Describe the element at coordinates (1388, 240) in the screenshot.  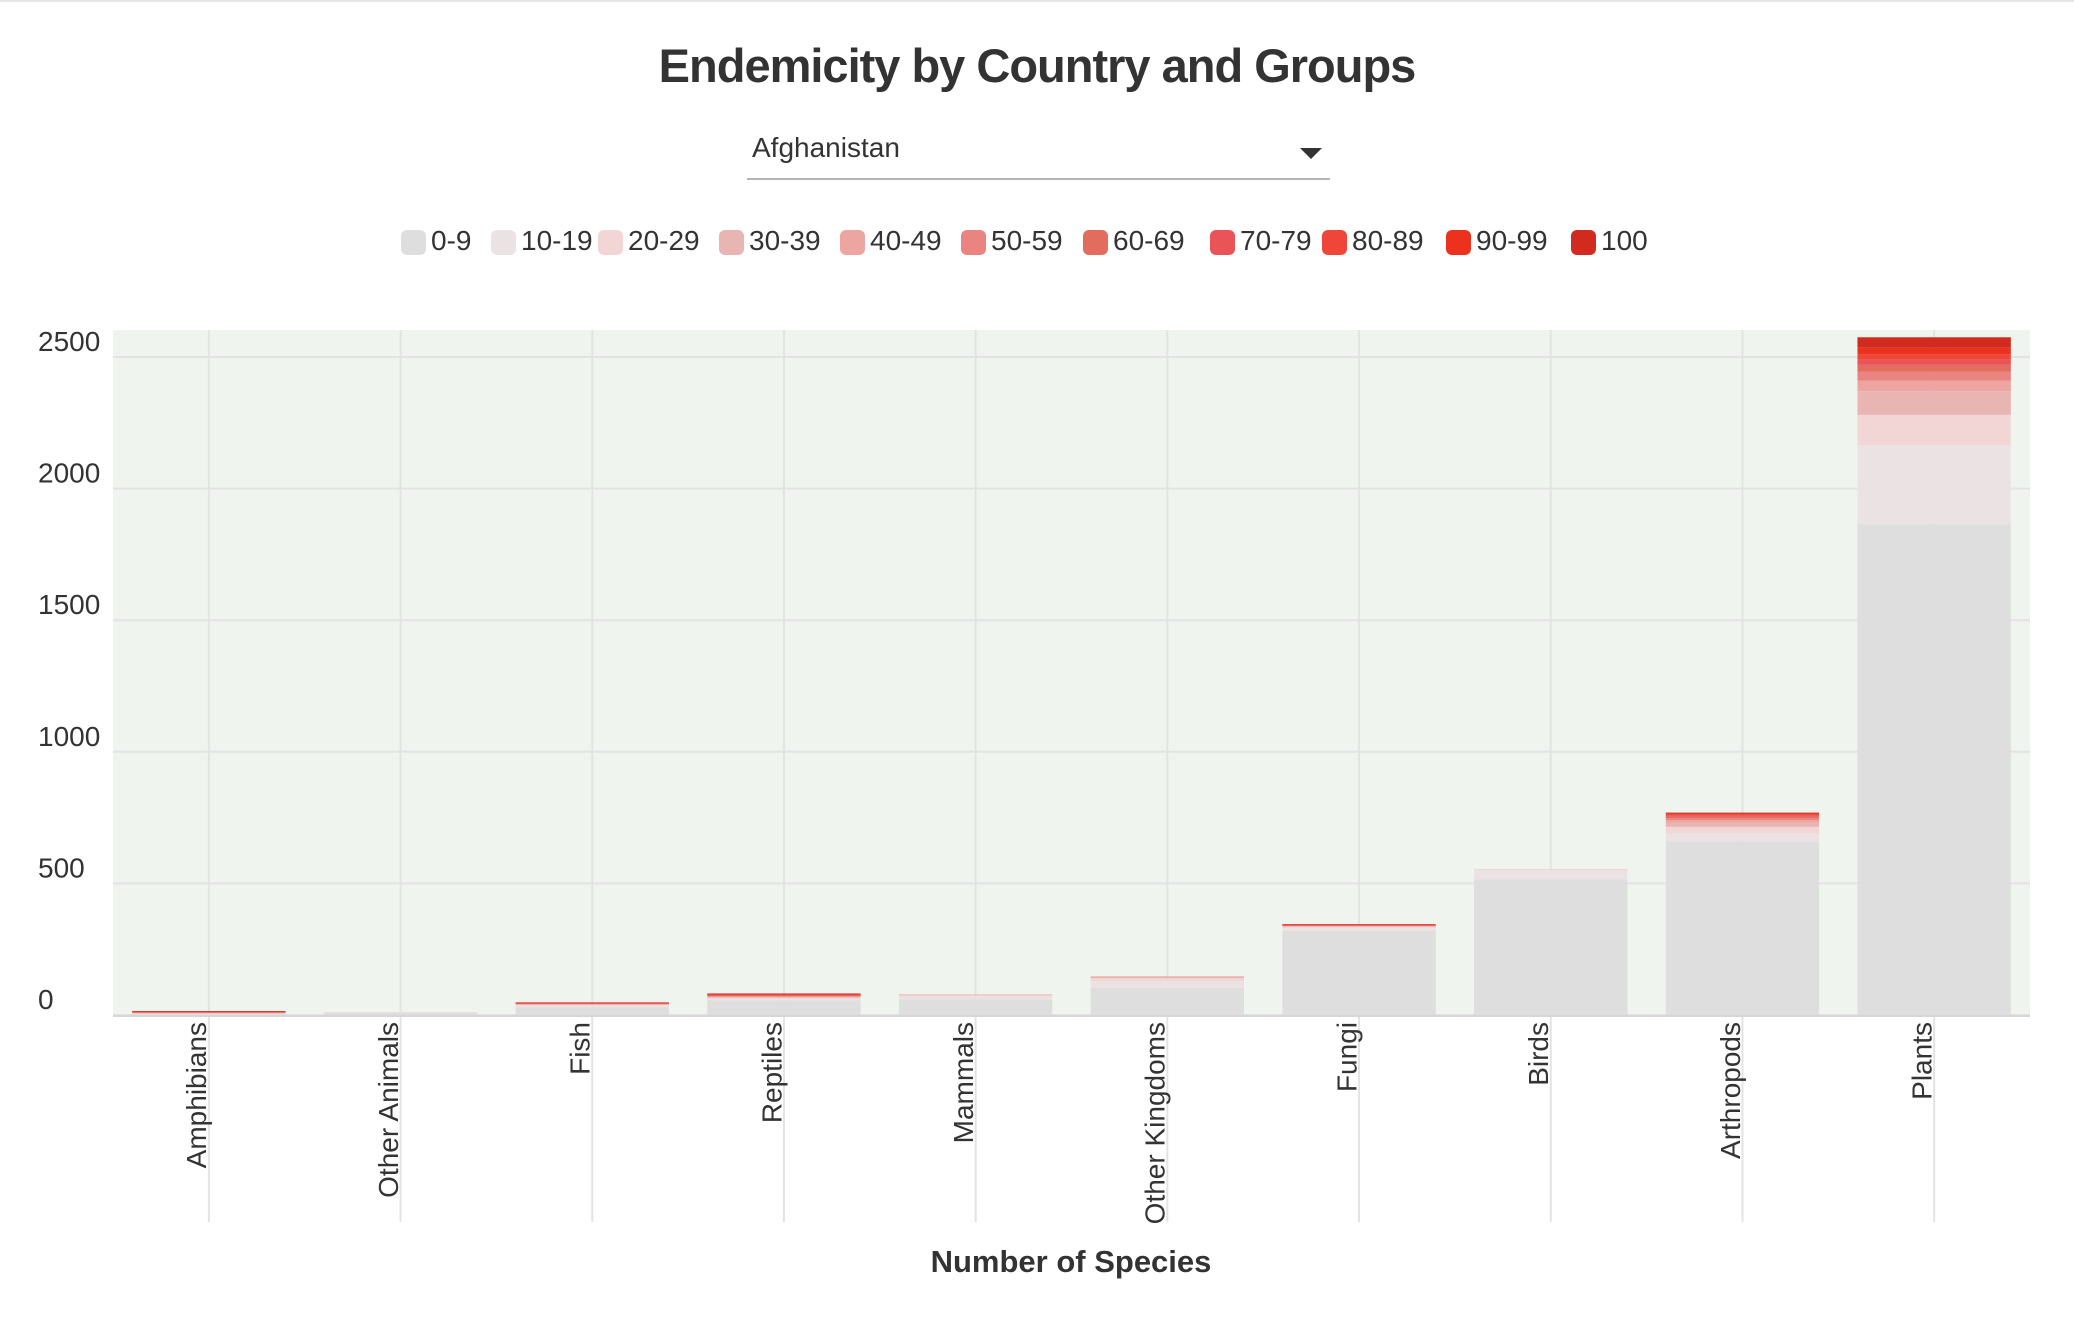
I see `legend-label: 80-89` at that location.